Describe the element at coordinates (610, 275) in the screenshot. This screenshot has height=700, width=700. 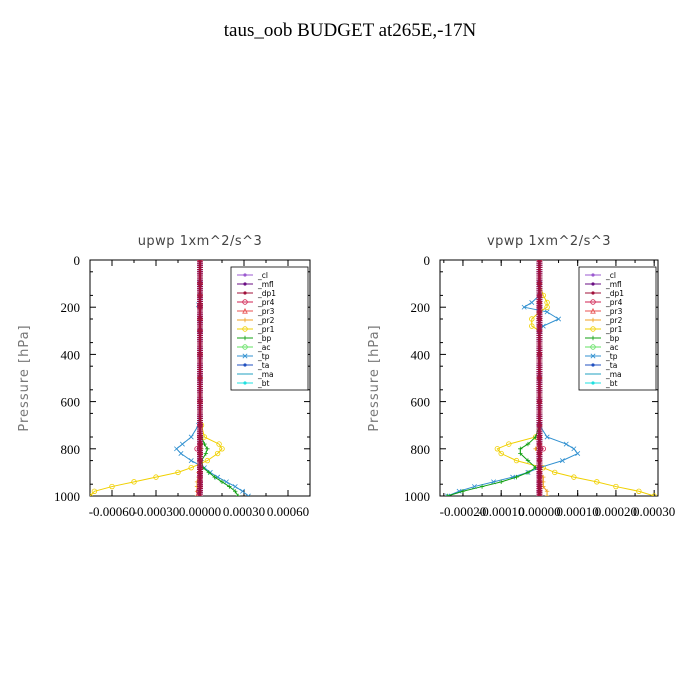
I see `legend-label: _cl` at that location.